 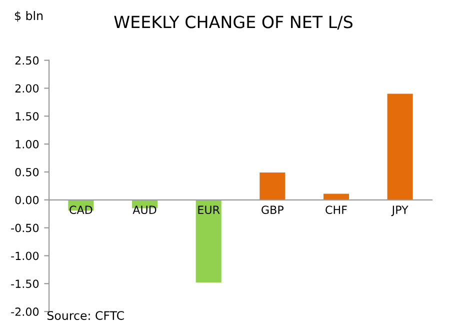 What do you see at coordinates (25, 312) in the screenshot?
I see `y-tick-label: -2.00` at bounding box center [25, 312].